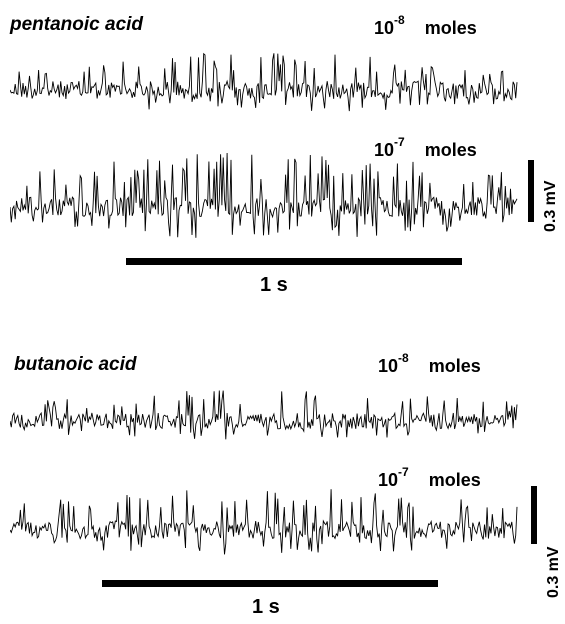 The image size is (565, 624). What do you see at coordinates (77, 24) in the screenshot?
I see `panel-title: pentanoic acid` at bounding box center [77, 24].